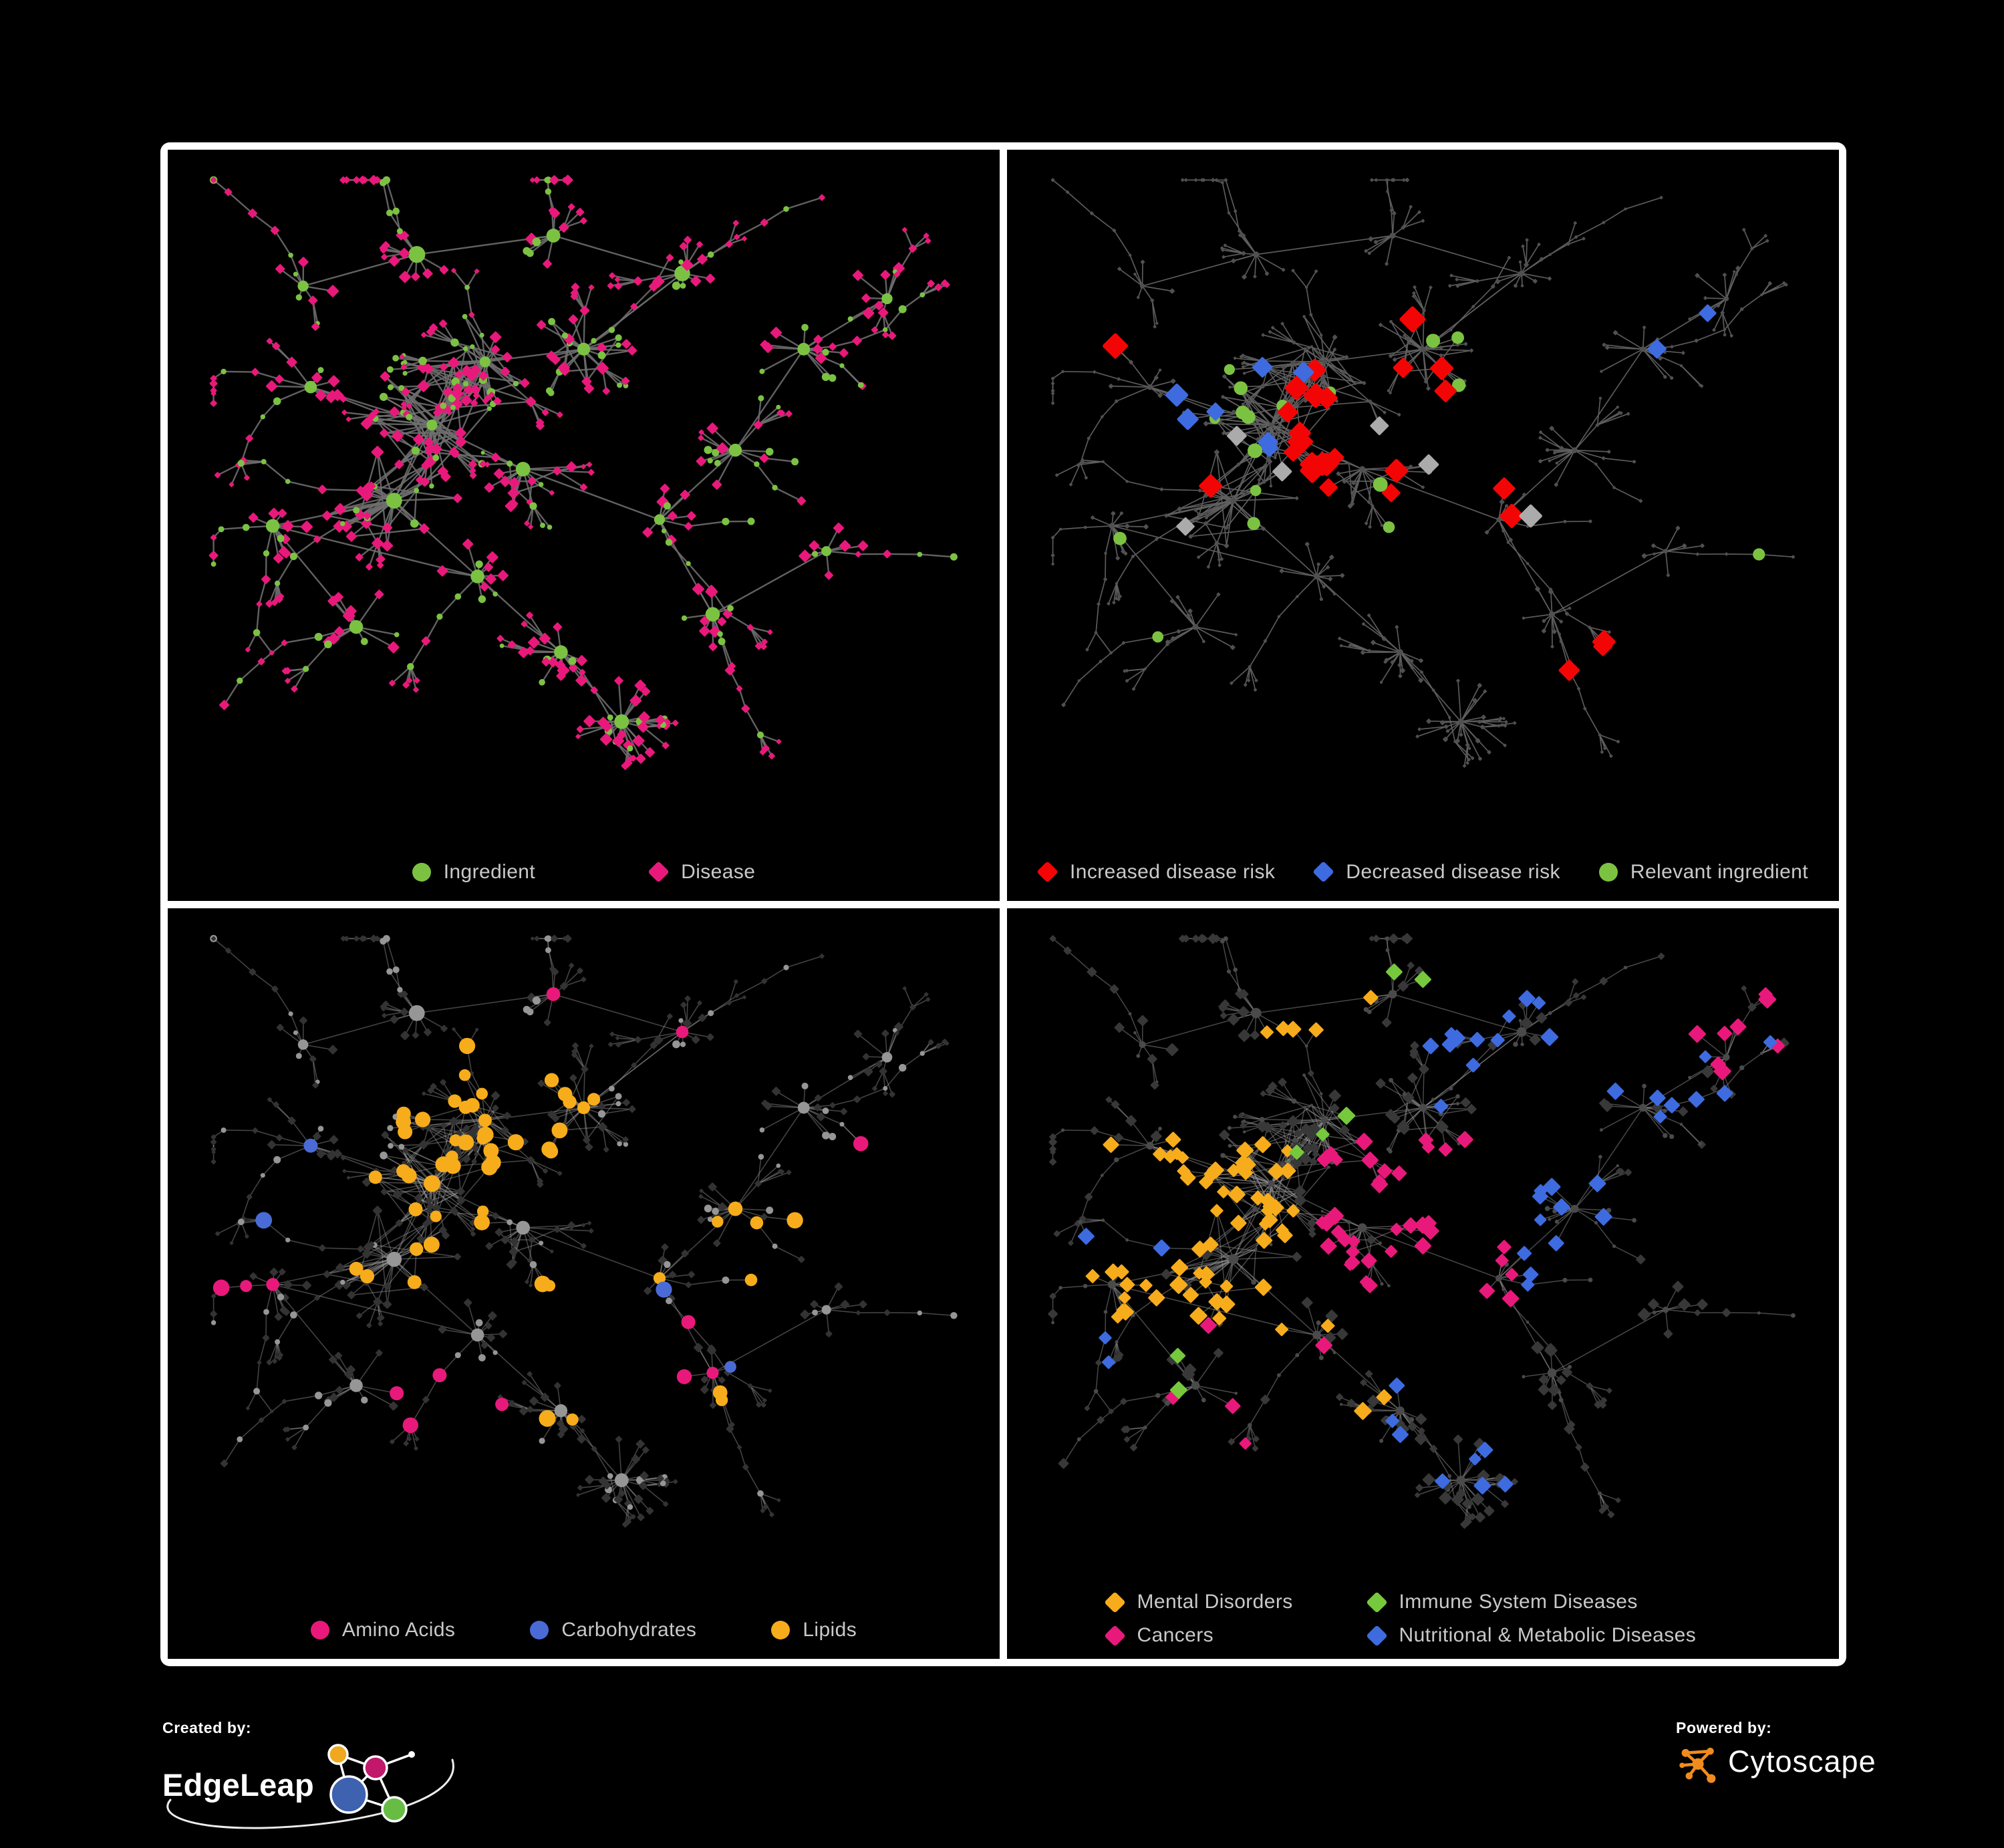 The image size is (2004, 1848). I want to click on legend-label: Increased disease risk, so click(1172, 872).